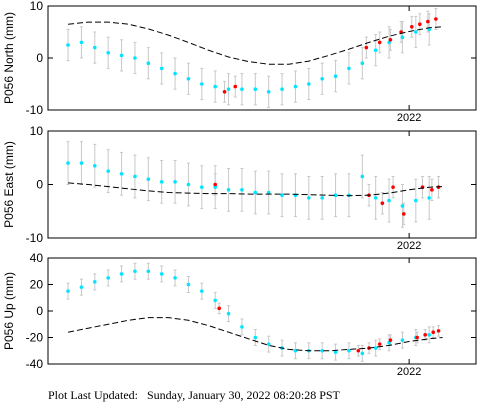  Describe the element at coordinates (37, 285) in the screenshot. I see `y-tick-label: 20` at that location.